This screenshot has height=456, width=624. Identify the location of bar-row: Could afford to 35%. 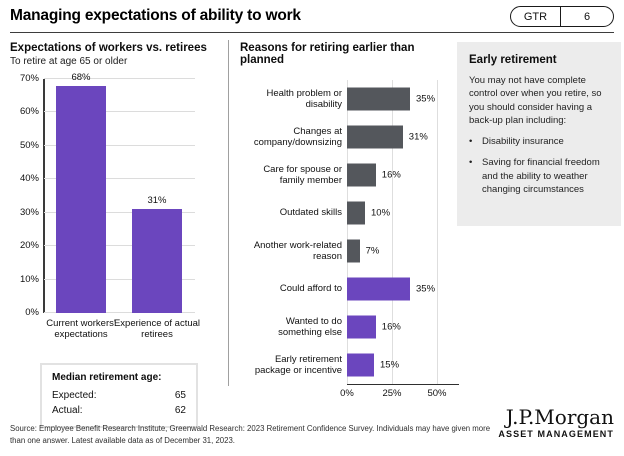
(348, 289).